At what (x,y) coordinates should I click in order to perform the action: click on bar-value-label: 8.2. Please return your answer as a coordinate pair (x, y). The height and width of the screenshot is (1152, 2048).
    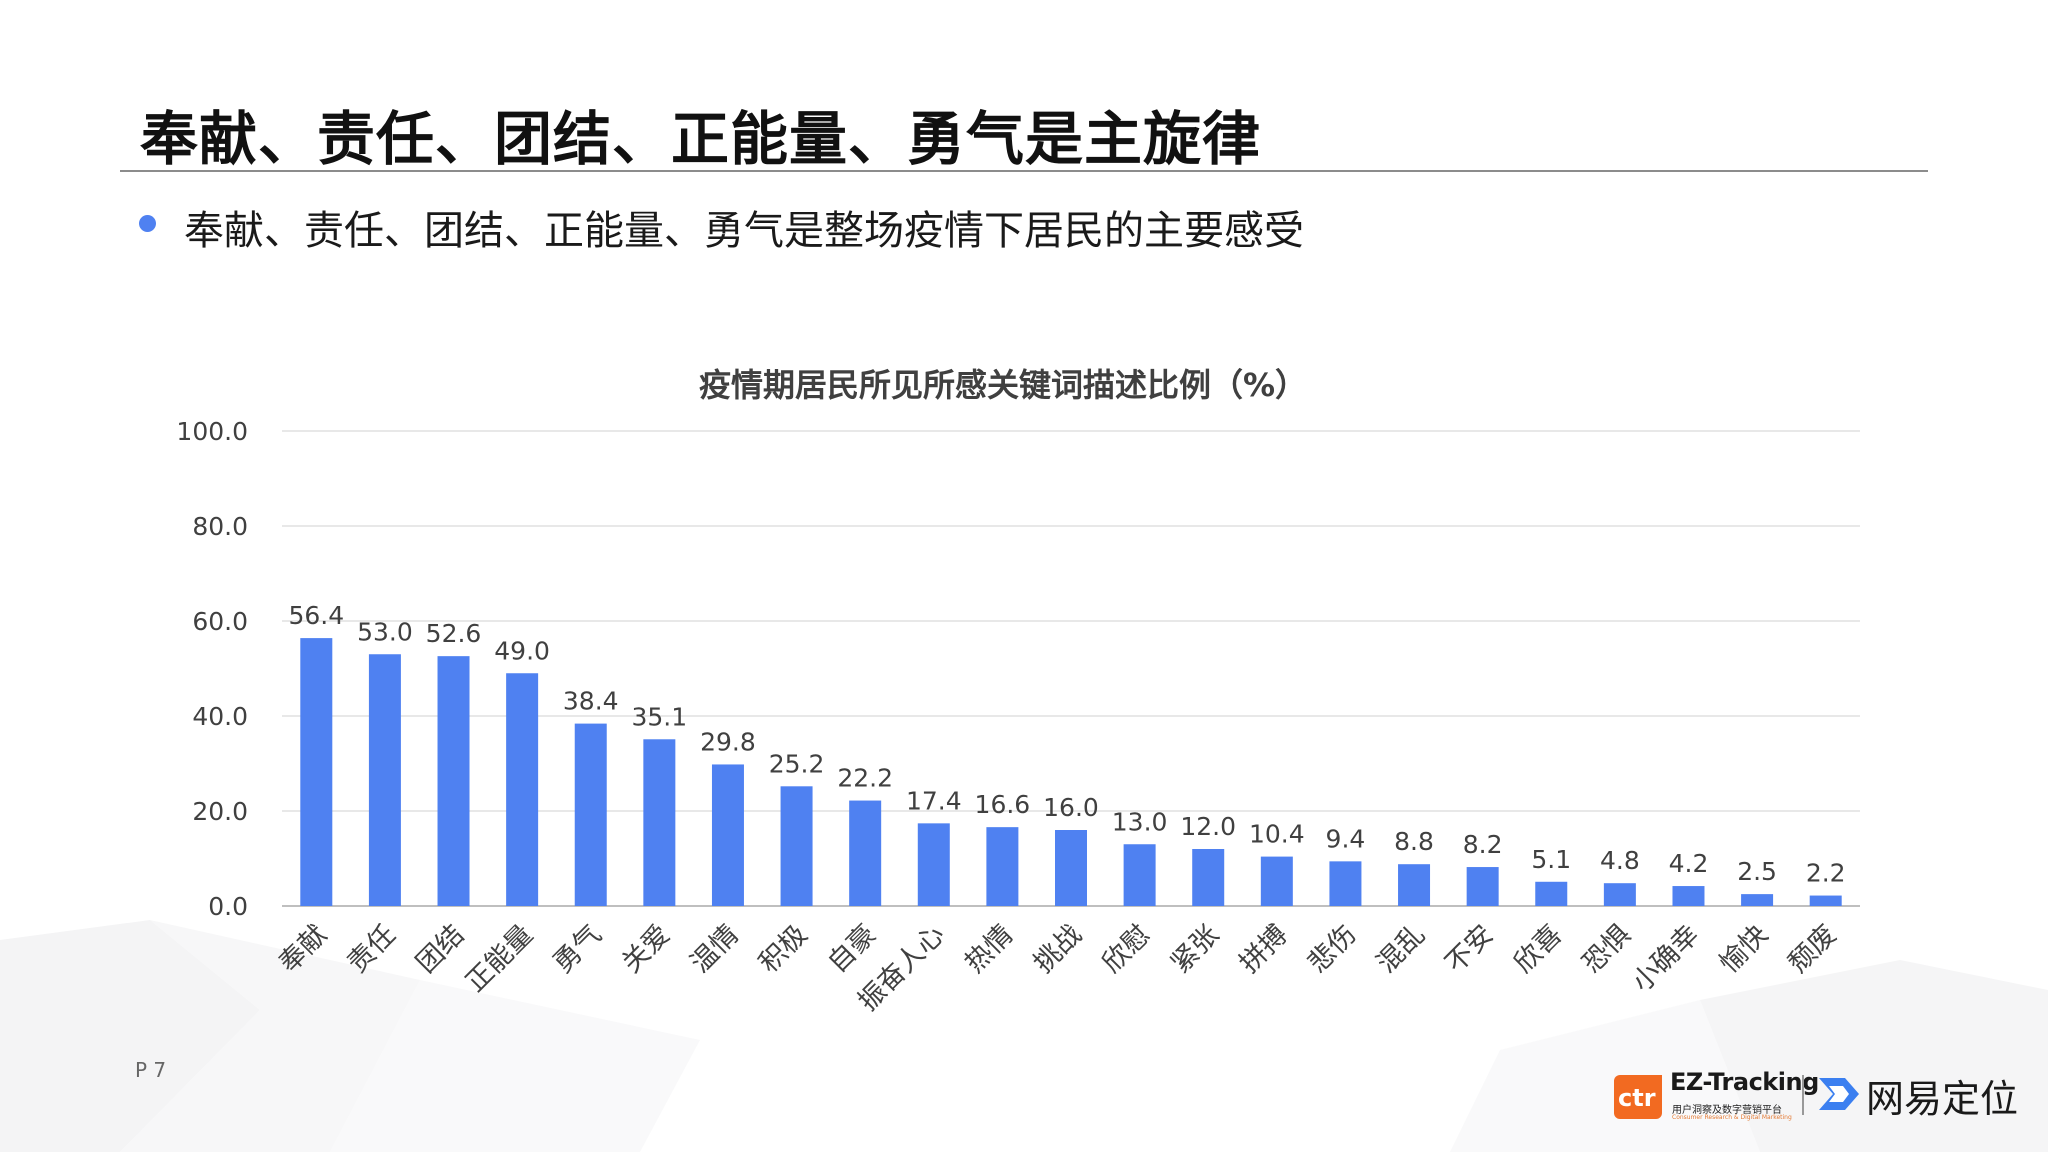
    Looking at the image, I should click on (1483, 844).